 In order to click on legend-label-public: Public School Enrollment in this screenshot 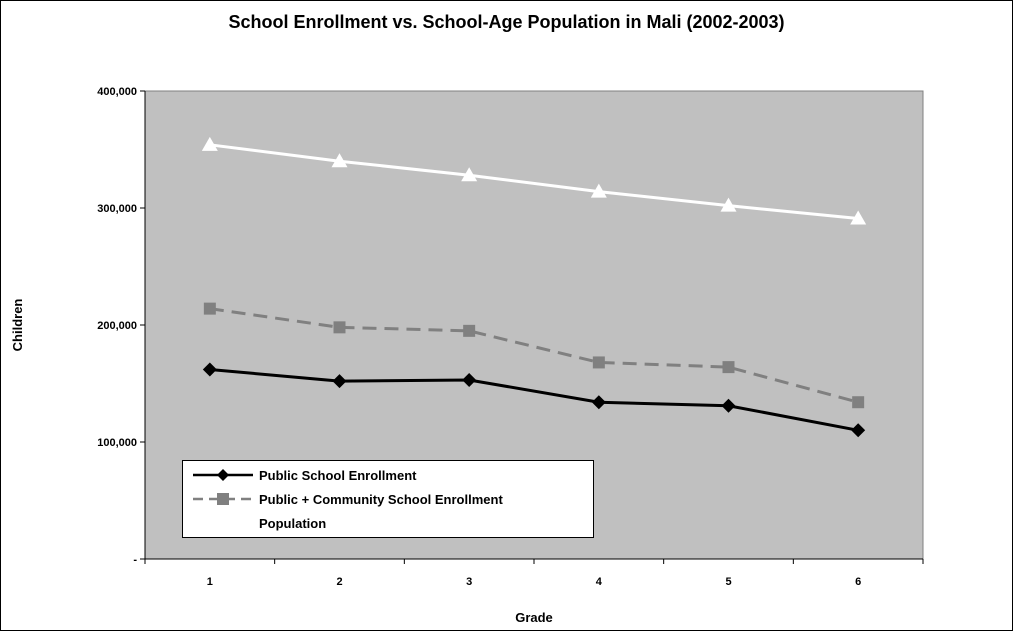, I will do `click(338, 475)`.